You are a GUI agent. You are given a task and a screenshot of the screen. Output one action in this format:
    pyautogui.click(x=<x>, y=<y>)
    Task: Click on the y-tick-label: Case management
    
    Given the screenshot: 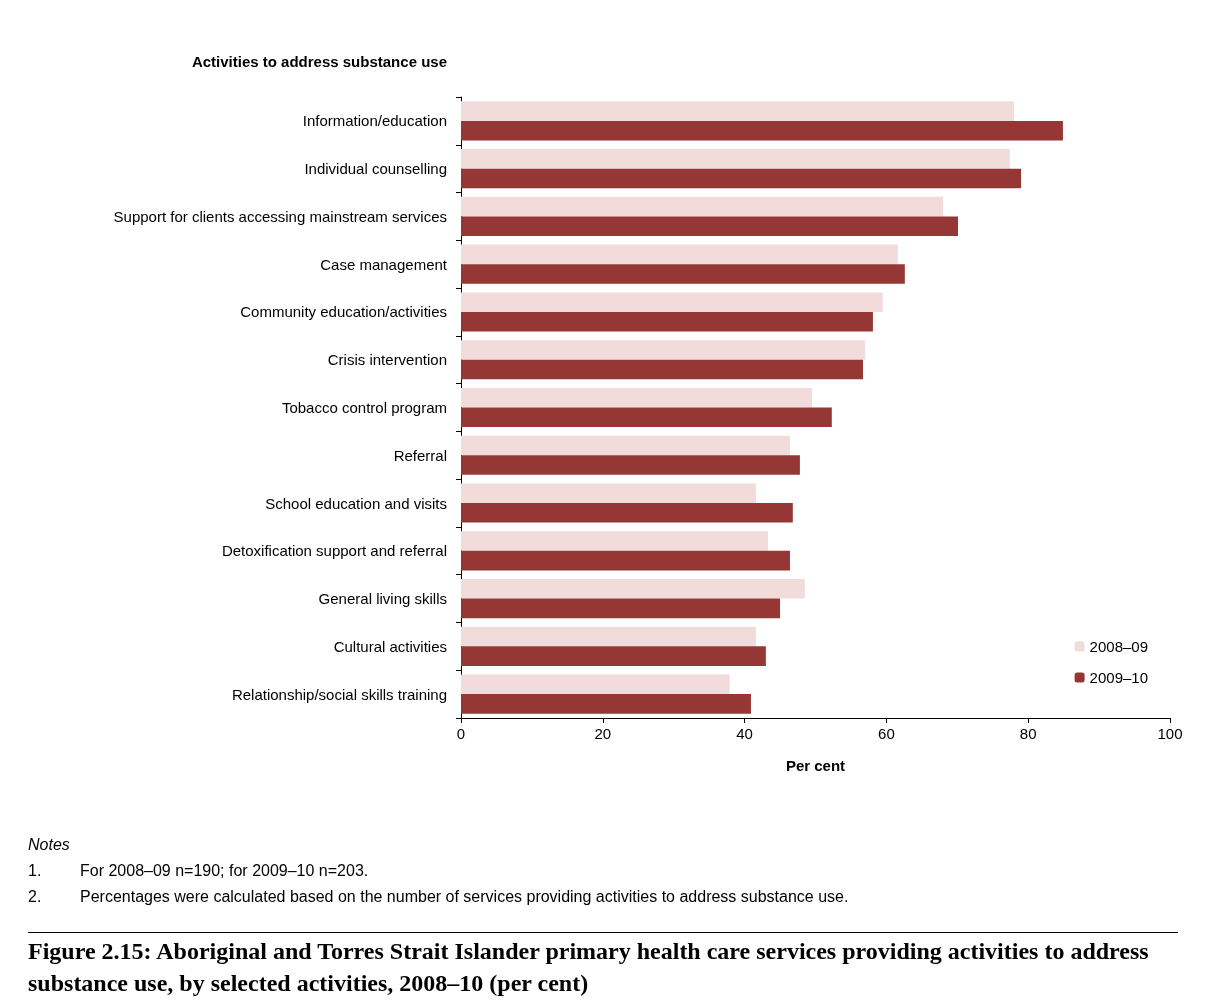 What is the action you would take?
    pyautogui.click(x=384, y=264)
    